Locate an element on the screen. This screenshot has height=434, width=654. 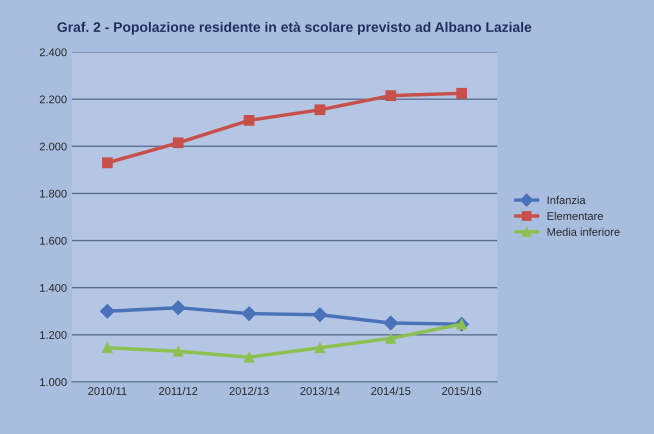
y-tick-label: 1.000 is located at coordinates (53, 382).